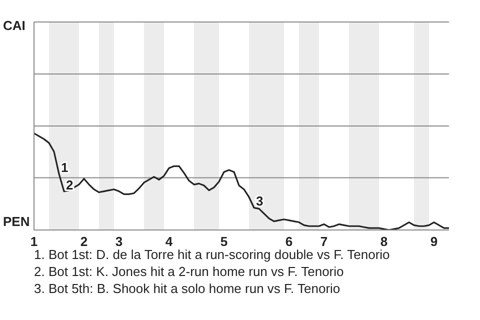 This screenshot has height=320, width=480. What do you see at coordinates (189, 271) in the screenshot?
I see `text: 2. Bot 1st: K. Jones hit a 2-run home run vs F. Tenorio` at bounding box center [189, 271].